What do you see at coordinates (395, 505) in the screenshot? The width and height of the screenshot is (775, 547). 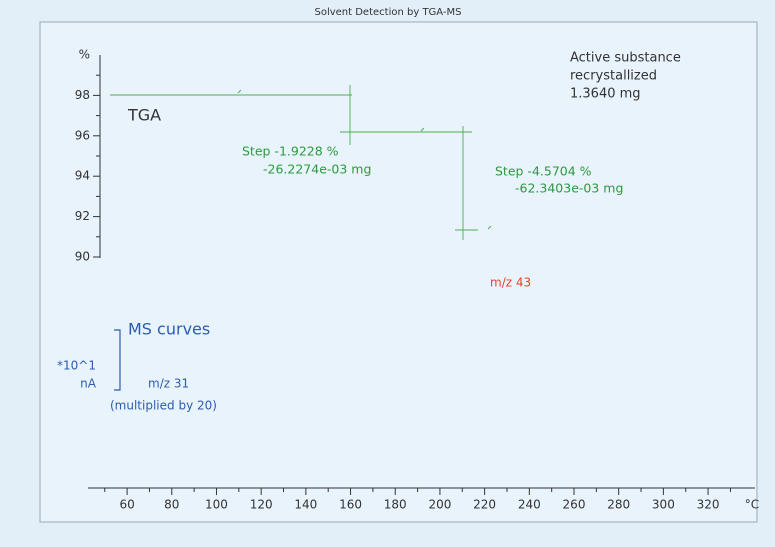 I see `x-tick-label: 180` at bounding box center [395, 505].